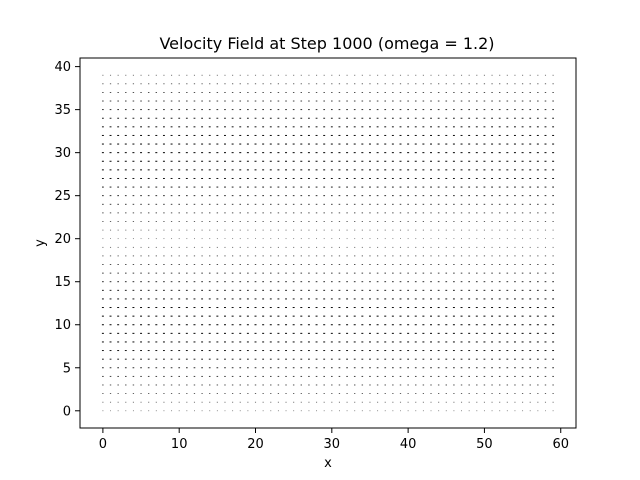 The image size is (640, 480). I want to click on y-axis: 0 5 10 15 20 25 30 35 40, so click(67, 239).